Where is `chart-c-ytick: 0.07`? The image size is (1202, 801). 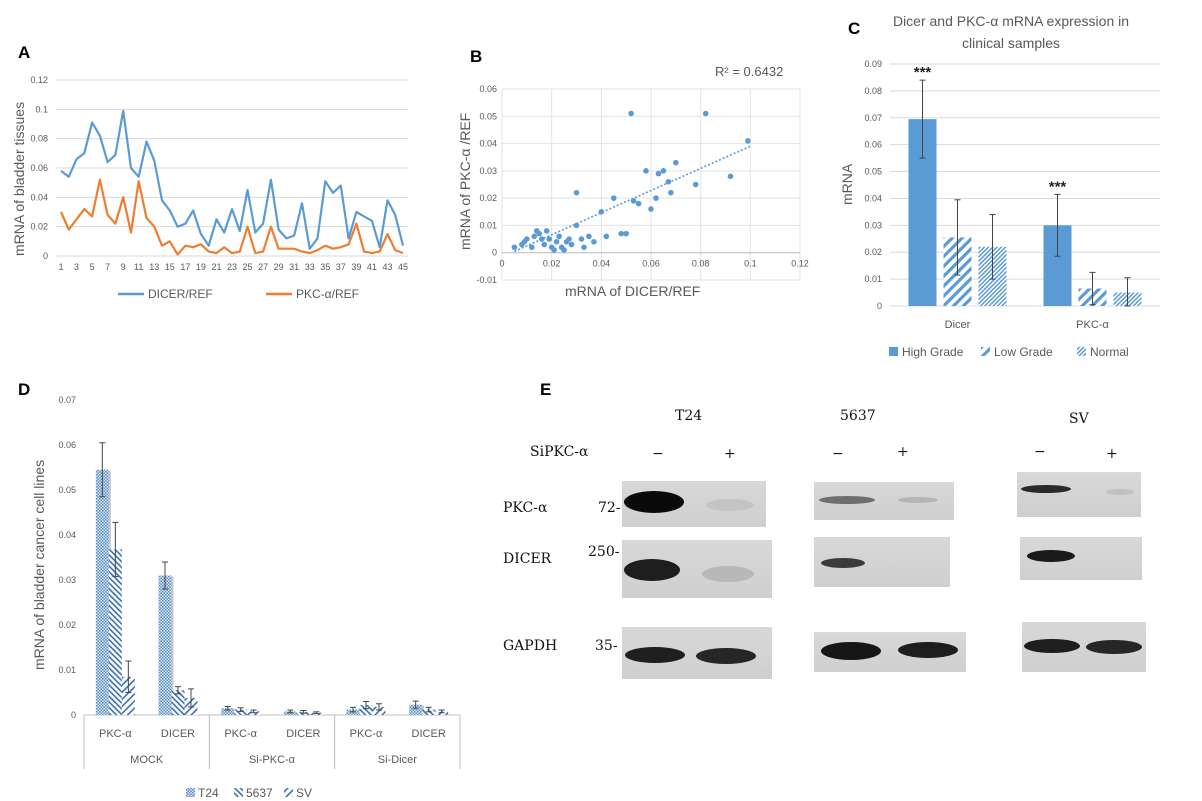
chart-c-ytick: 0.07 is located at coordinates (873, 118).